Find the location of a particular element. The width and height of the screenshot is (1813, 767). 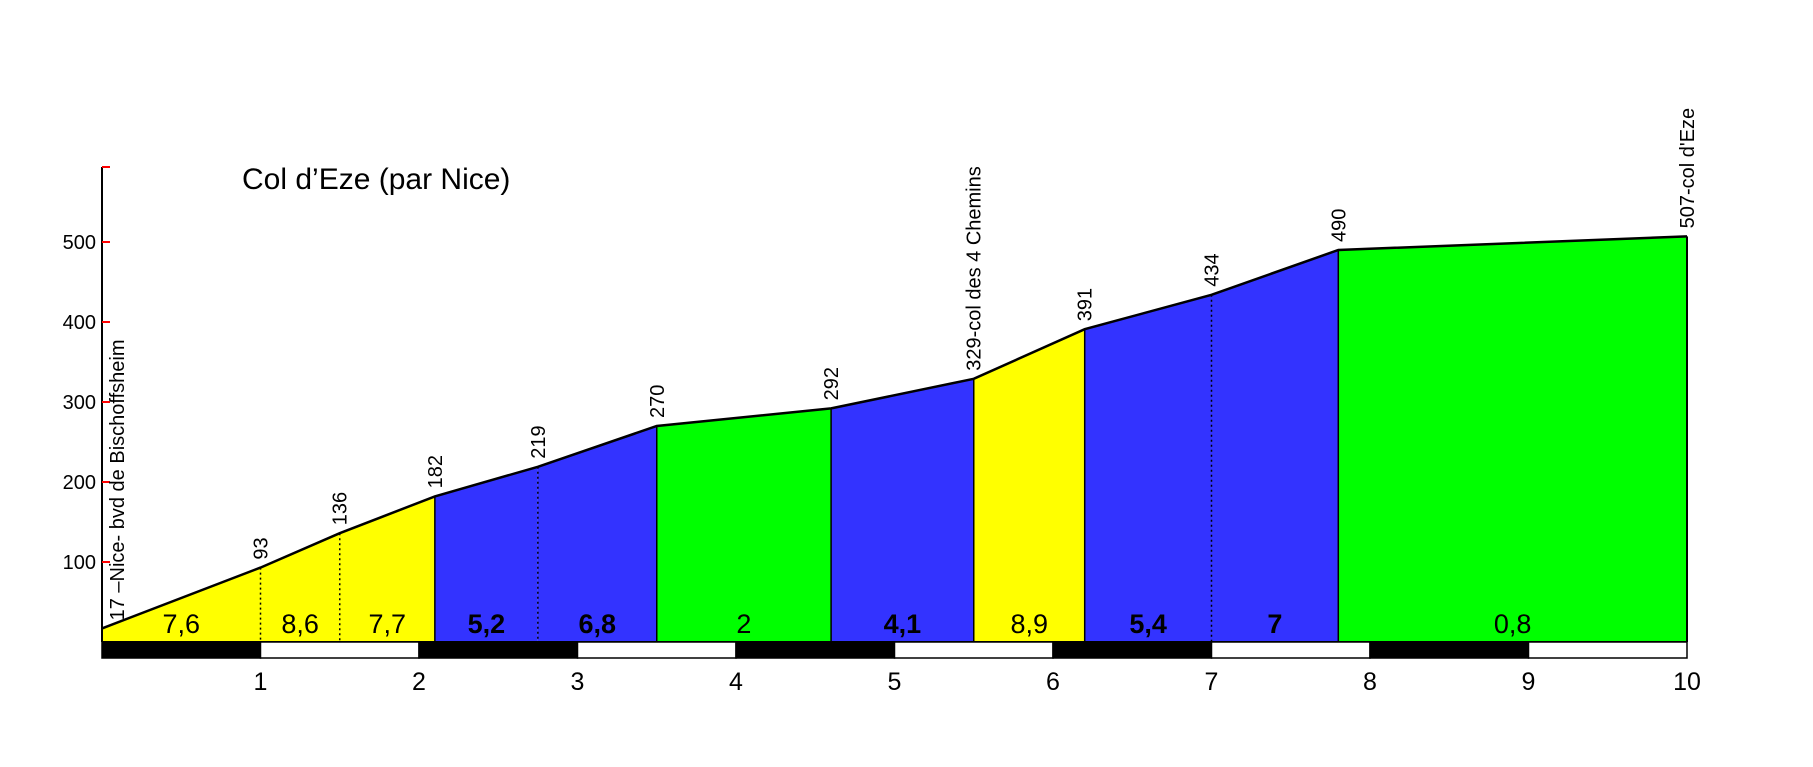

x-tick-label: 5 is located at coordinates (895, 682).